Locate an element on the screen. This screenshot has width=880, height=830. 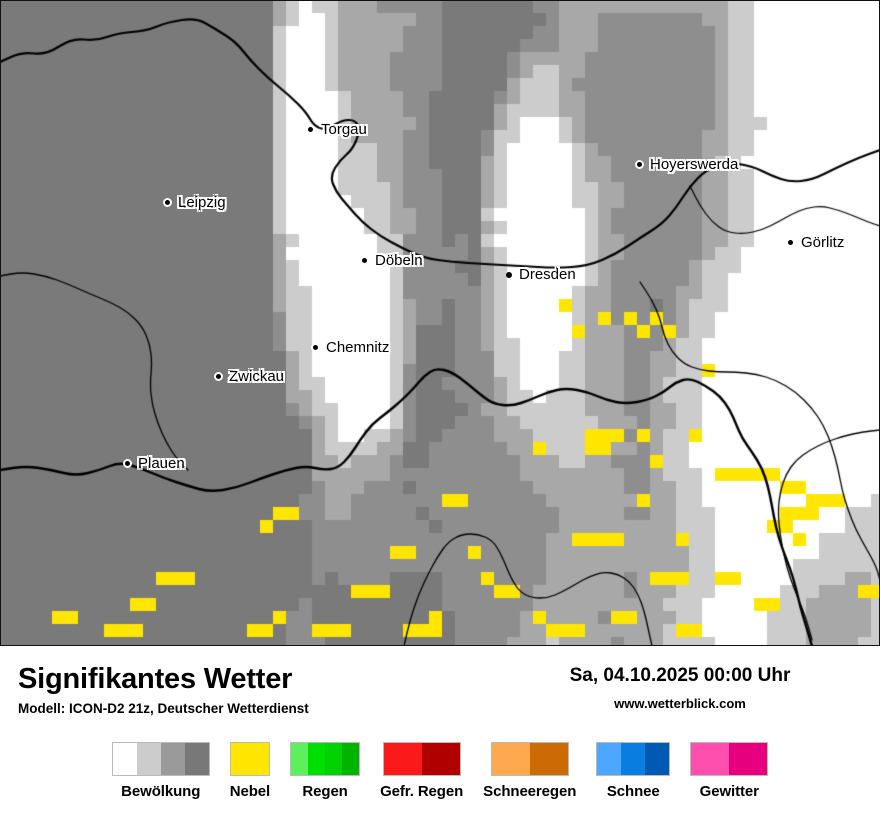
city-marker-dbeln: Döbeln is located at coordinates (391, 260).